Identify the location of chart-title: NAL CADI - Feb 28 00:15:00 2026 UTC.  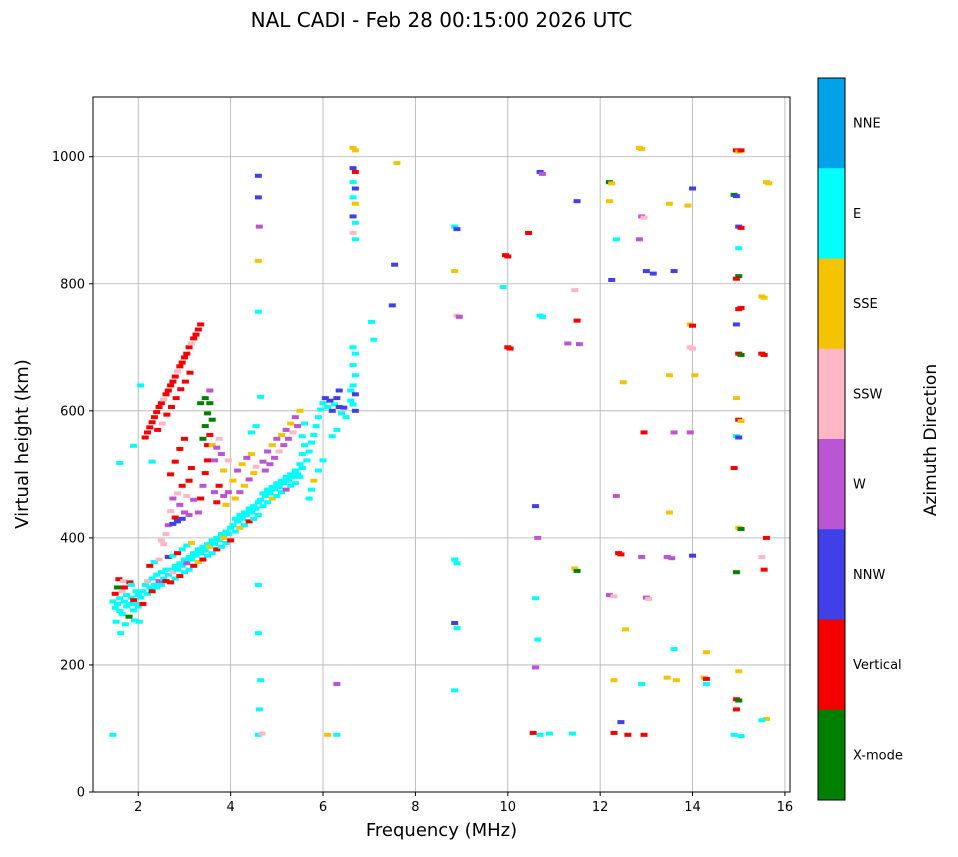
(441, 20).